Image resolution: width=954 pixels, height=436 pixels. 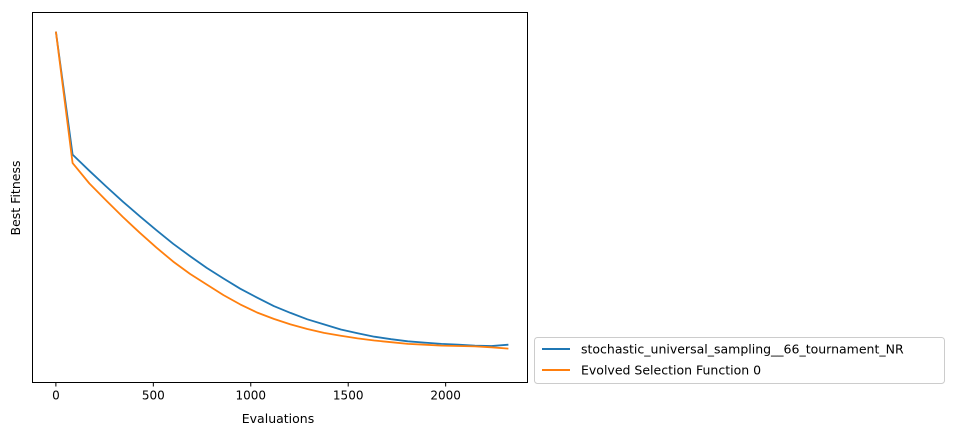 I want to click on legend-frame, so click(x=739, y=360).